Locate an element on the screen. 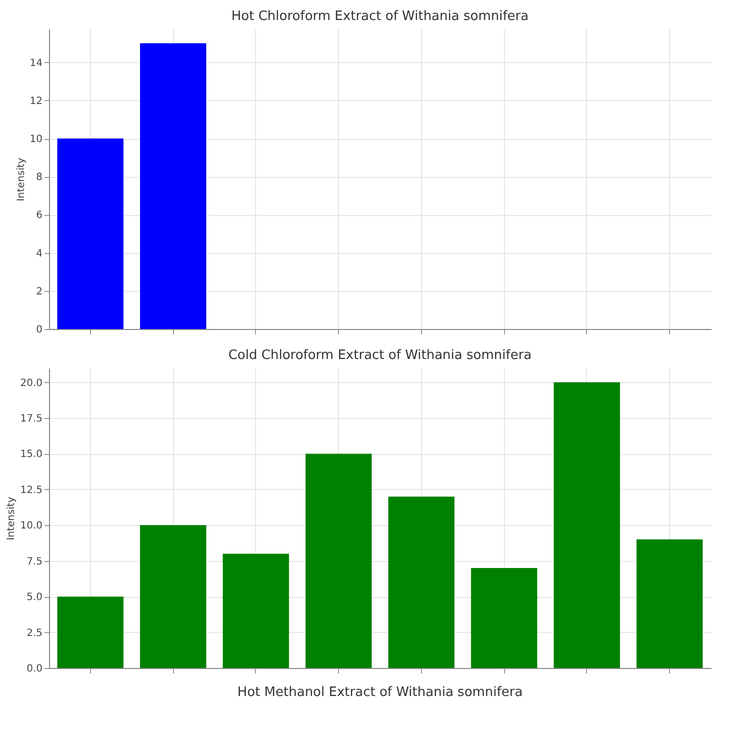  y-tick-label: 0.0 is located at coordinates (34, 669).